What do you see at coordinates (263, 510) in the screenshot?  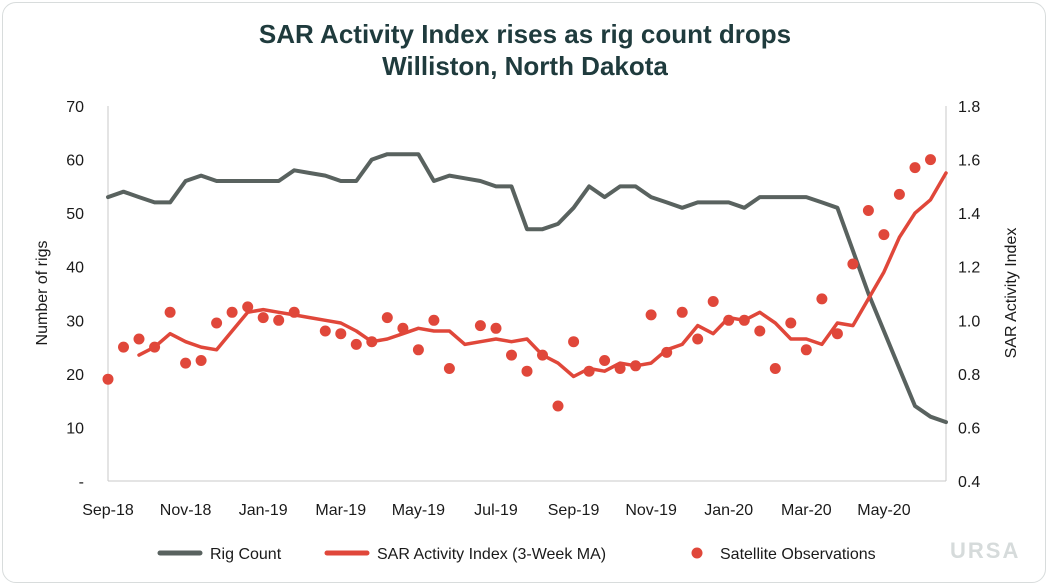 I see `x-tick-label: Jan-19` at bounding box center [263, 510].